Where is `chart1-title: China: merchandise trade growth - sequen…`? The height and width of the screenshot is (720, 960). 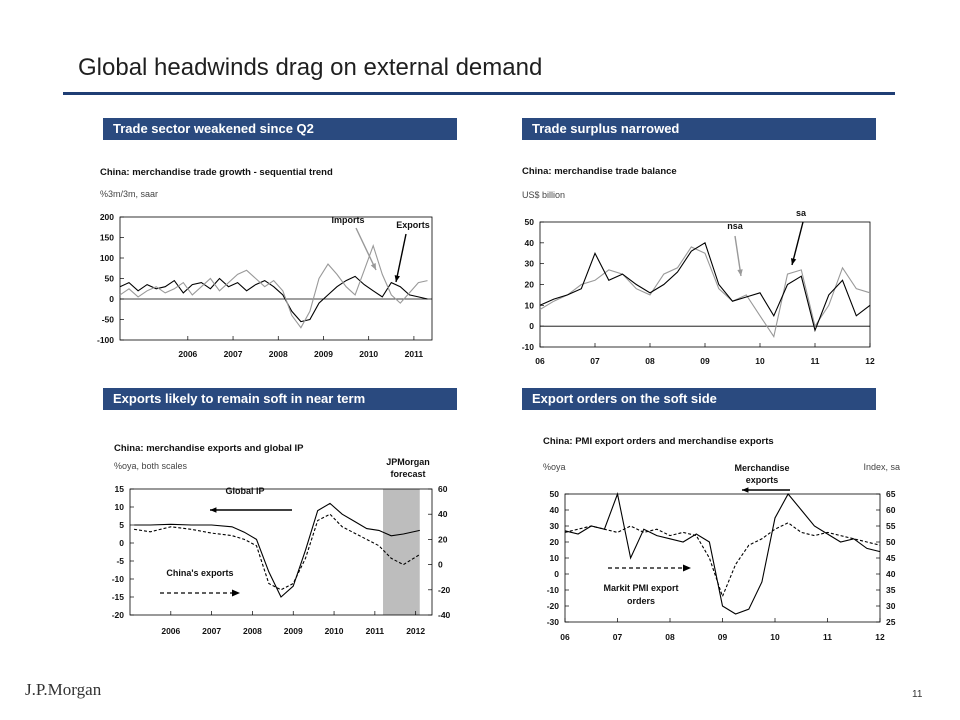
chart1-title: China: merchandise trade growth - sequen… is located at coordinates (216, 172).